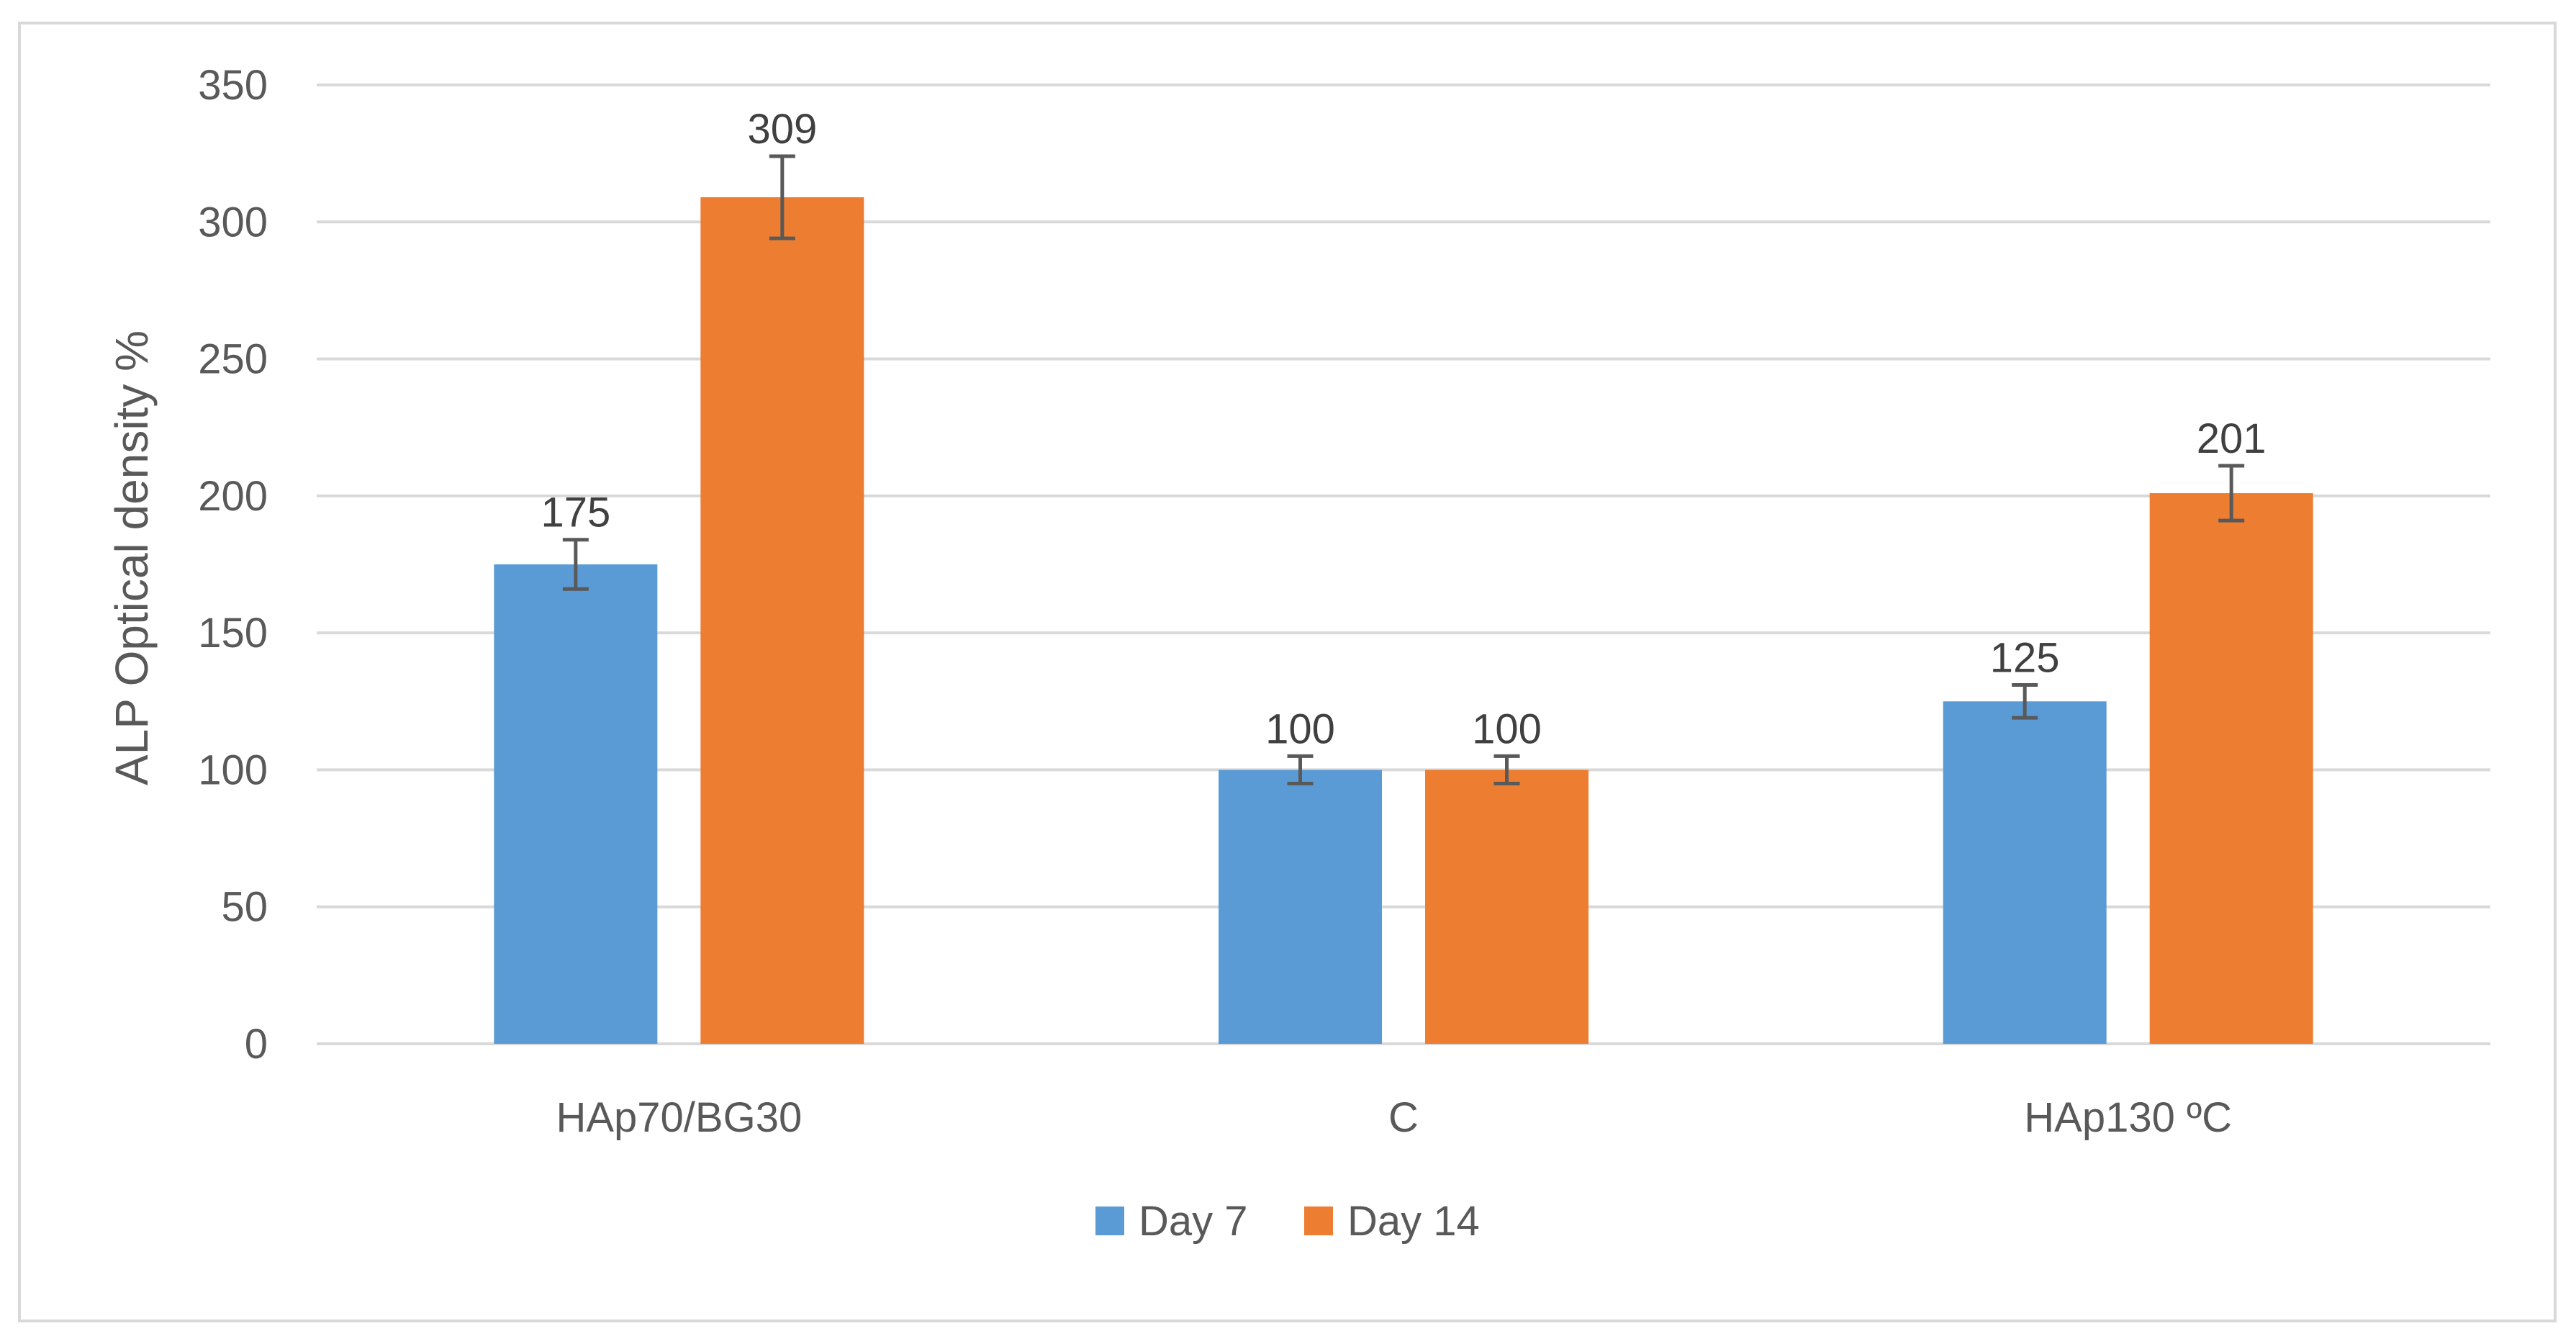 The image size is (2576, 1344). I want to click on x-category-label: HAp130 ºC, so click(2128, 1117).